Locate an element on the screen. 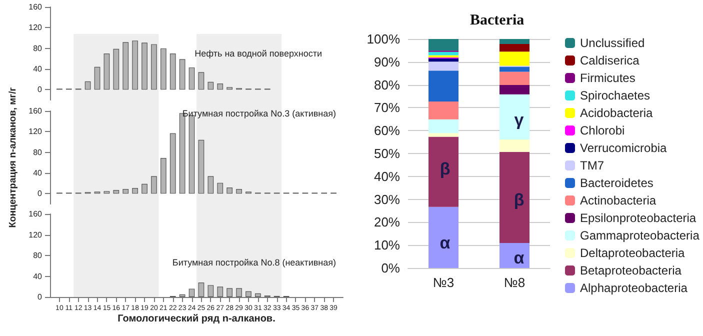 Image resolution: width=703 pixels, height=336 pixels. legend-label: Betaproteobacteria is located at coordinates (631, 271).